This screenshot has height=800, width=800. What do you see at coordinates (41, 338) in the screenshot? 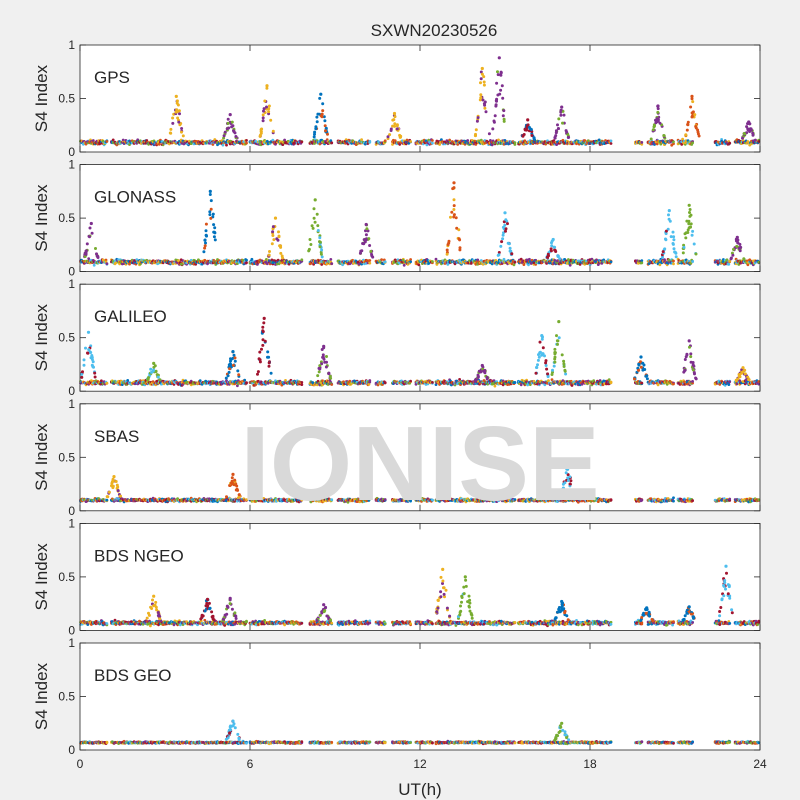
I see `y-axis-label: S4 Index` at bounding box center [41, 338].